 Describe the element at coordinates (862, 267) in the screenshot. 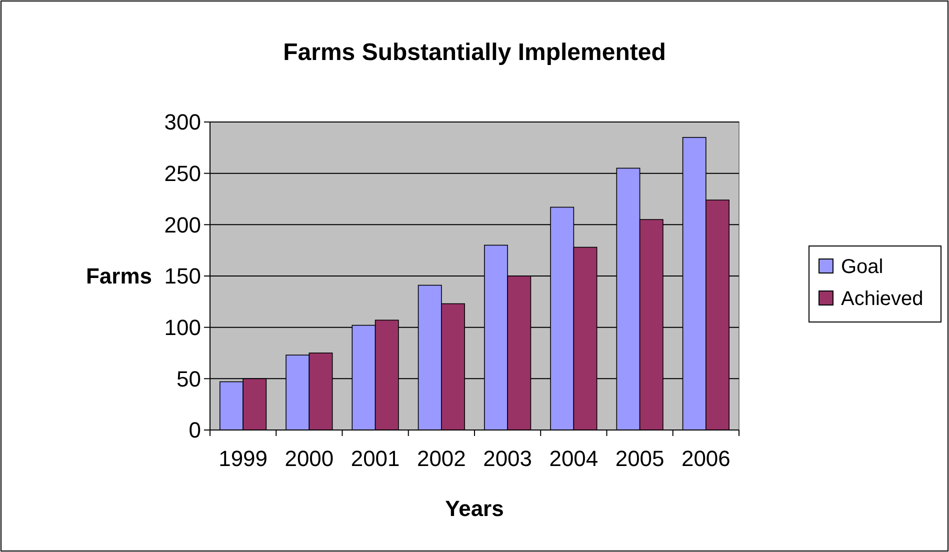

I see `legend-label: Goal` at that location.